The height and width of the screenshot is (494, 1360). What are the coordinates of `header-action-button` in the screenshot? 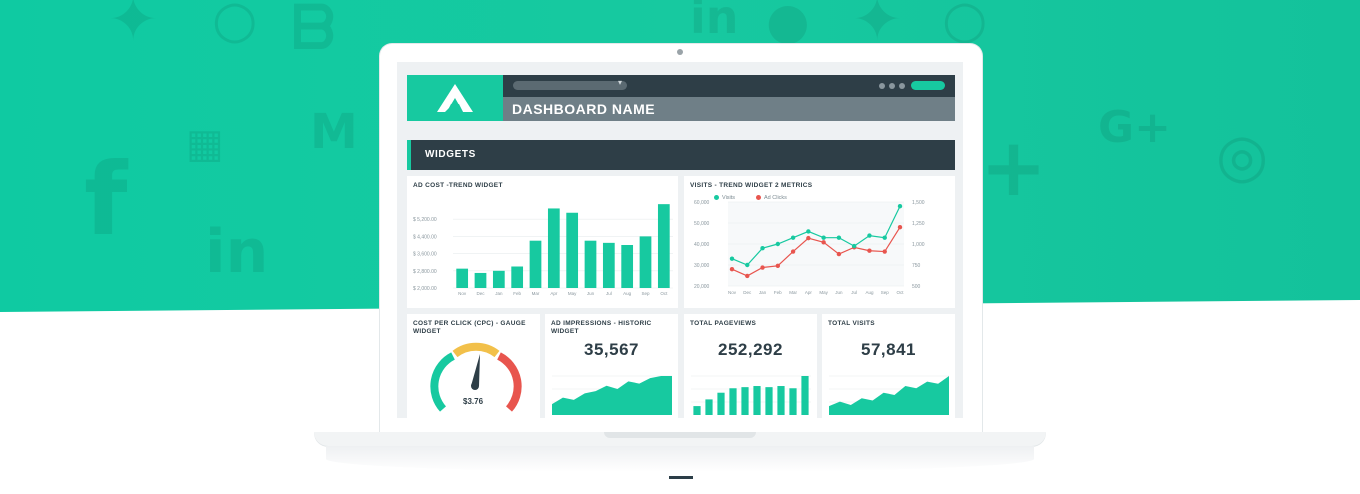 It's located at (928, 85).